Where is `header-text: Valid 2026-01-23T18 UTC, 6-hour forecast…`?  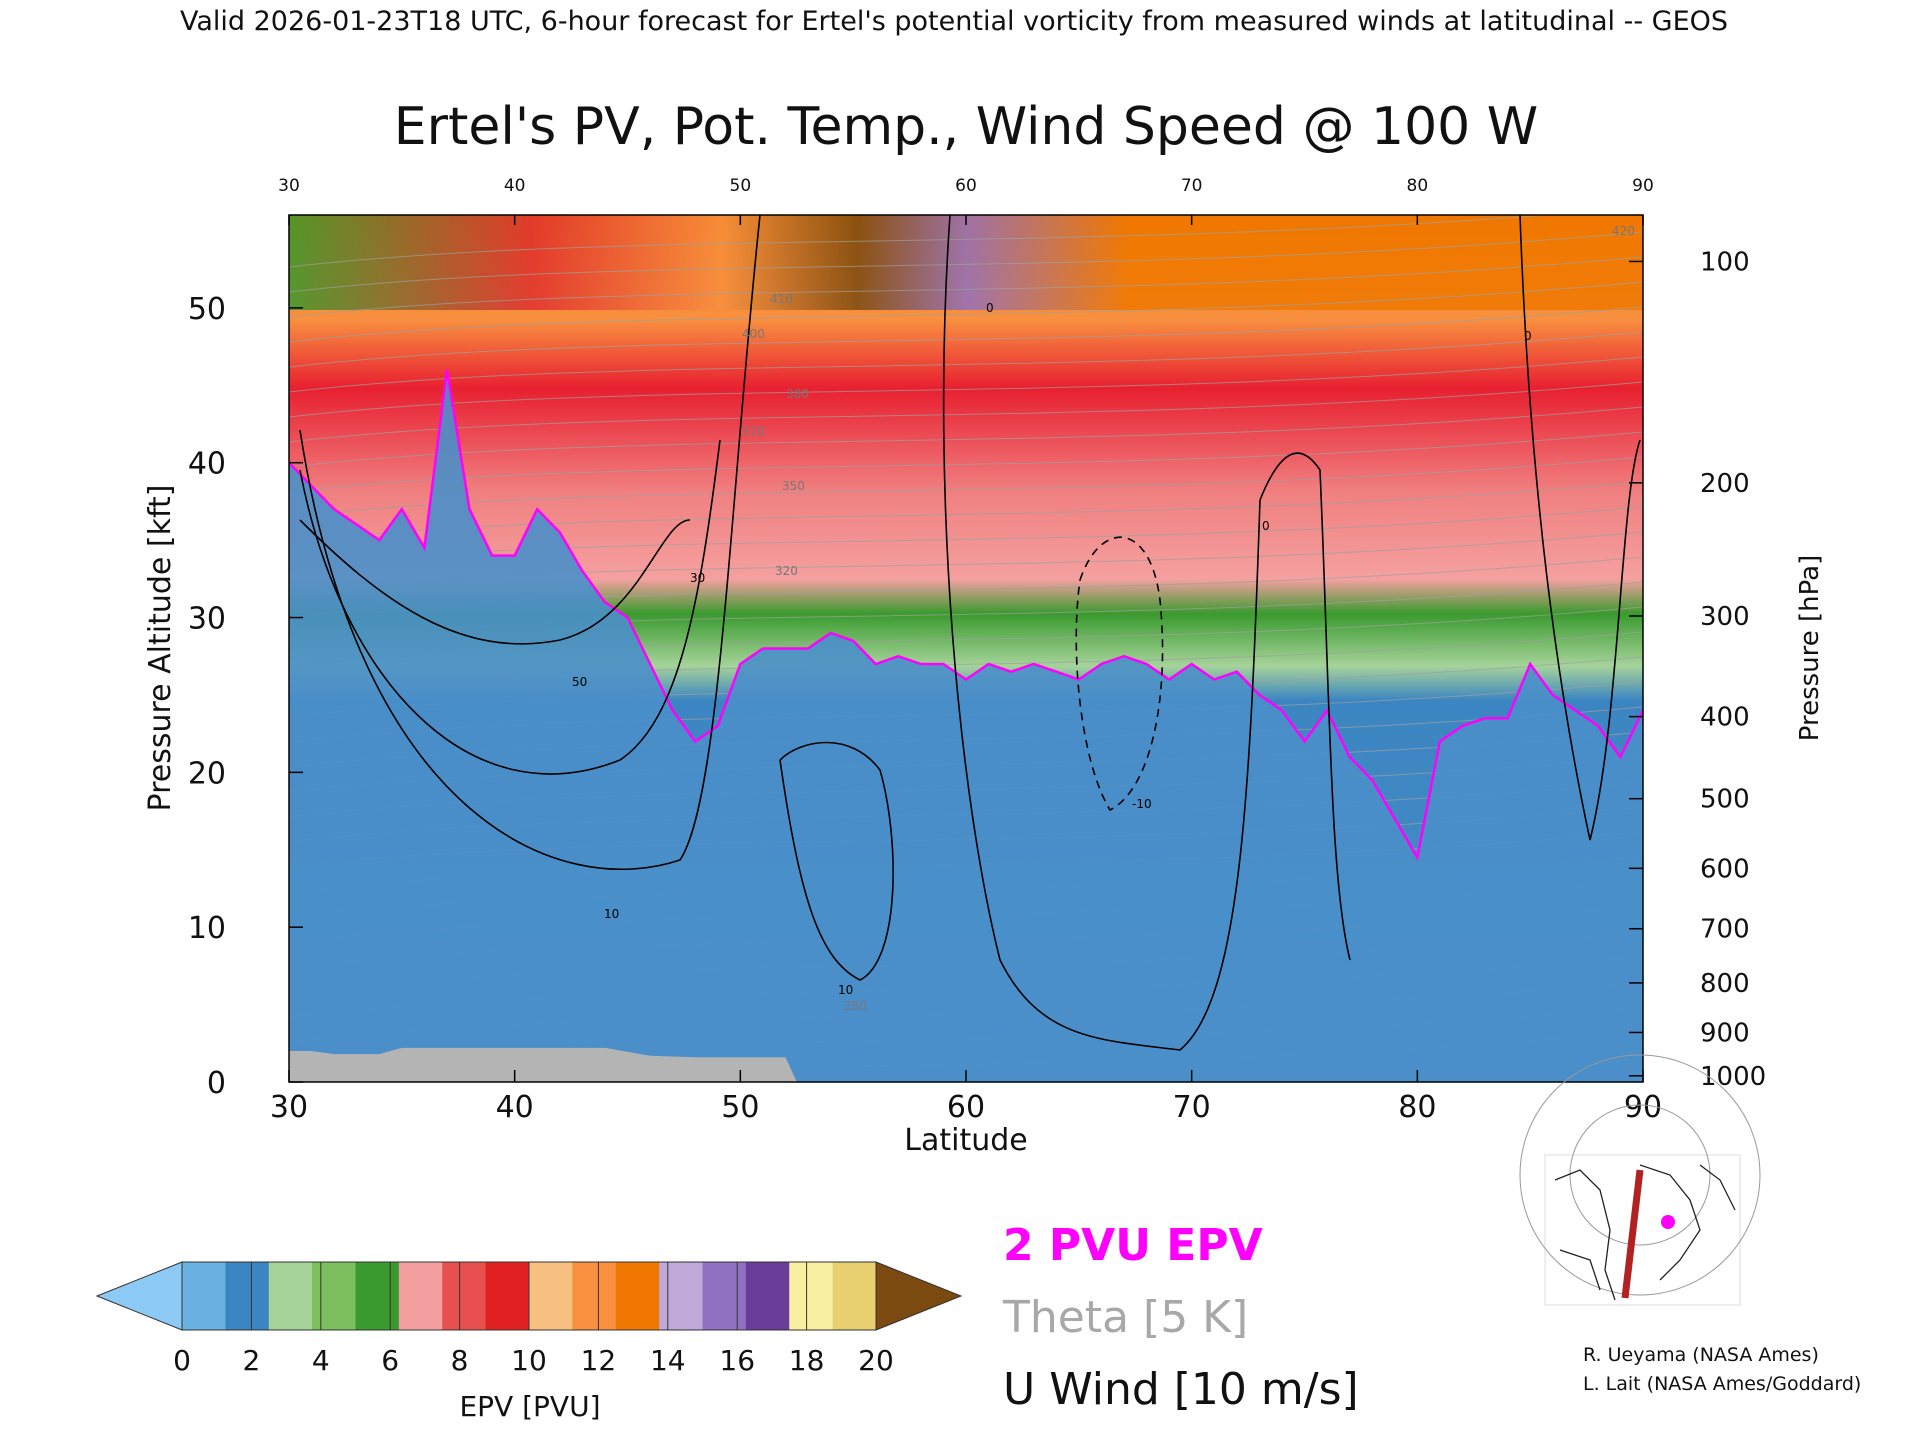
header-text: Valid 2026-01-23T18 UTC, 6-hour forecast… is located at coordinates (954, 21).